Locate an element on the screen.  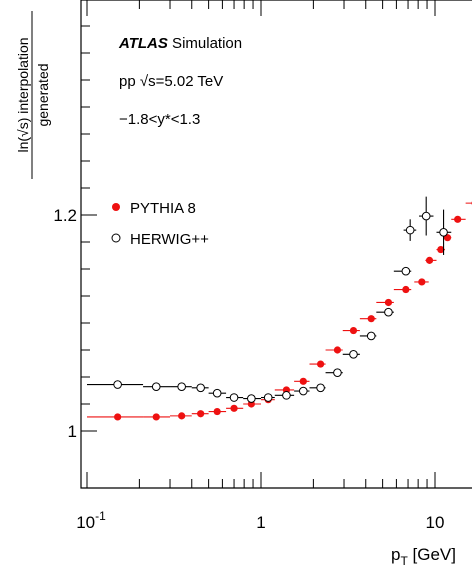
y-tick-label: 1 is located at coordinates (72, 431).